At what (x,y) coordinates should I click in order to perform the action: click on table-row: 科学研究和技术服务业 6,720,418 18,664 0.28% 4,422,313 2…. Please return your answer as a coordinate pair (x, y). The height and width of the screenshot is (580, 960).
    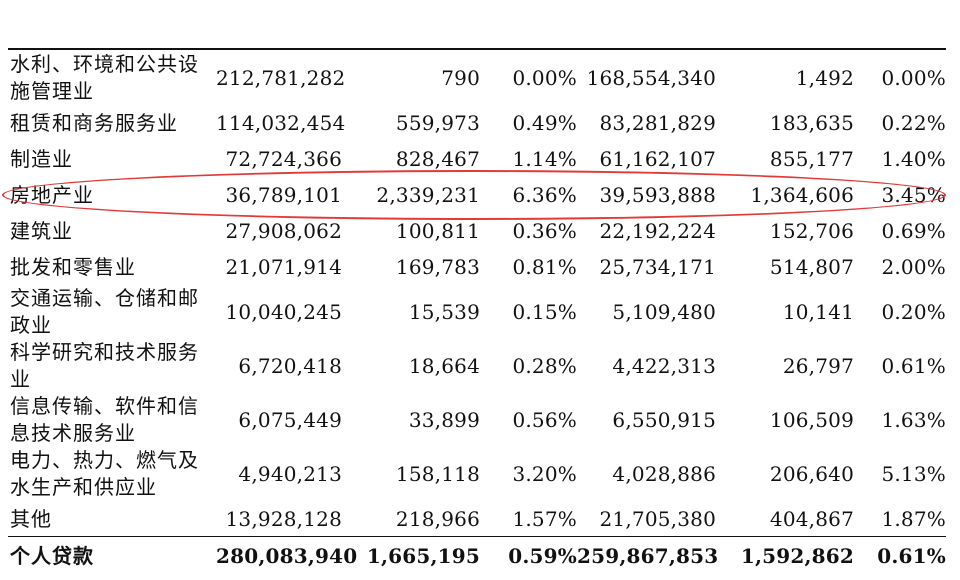
    Looking at the image, I should click on (478, 366).